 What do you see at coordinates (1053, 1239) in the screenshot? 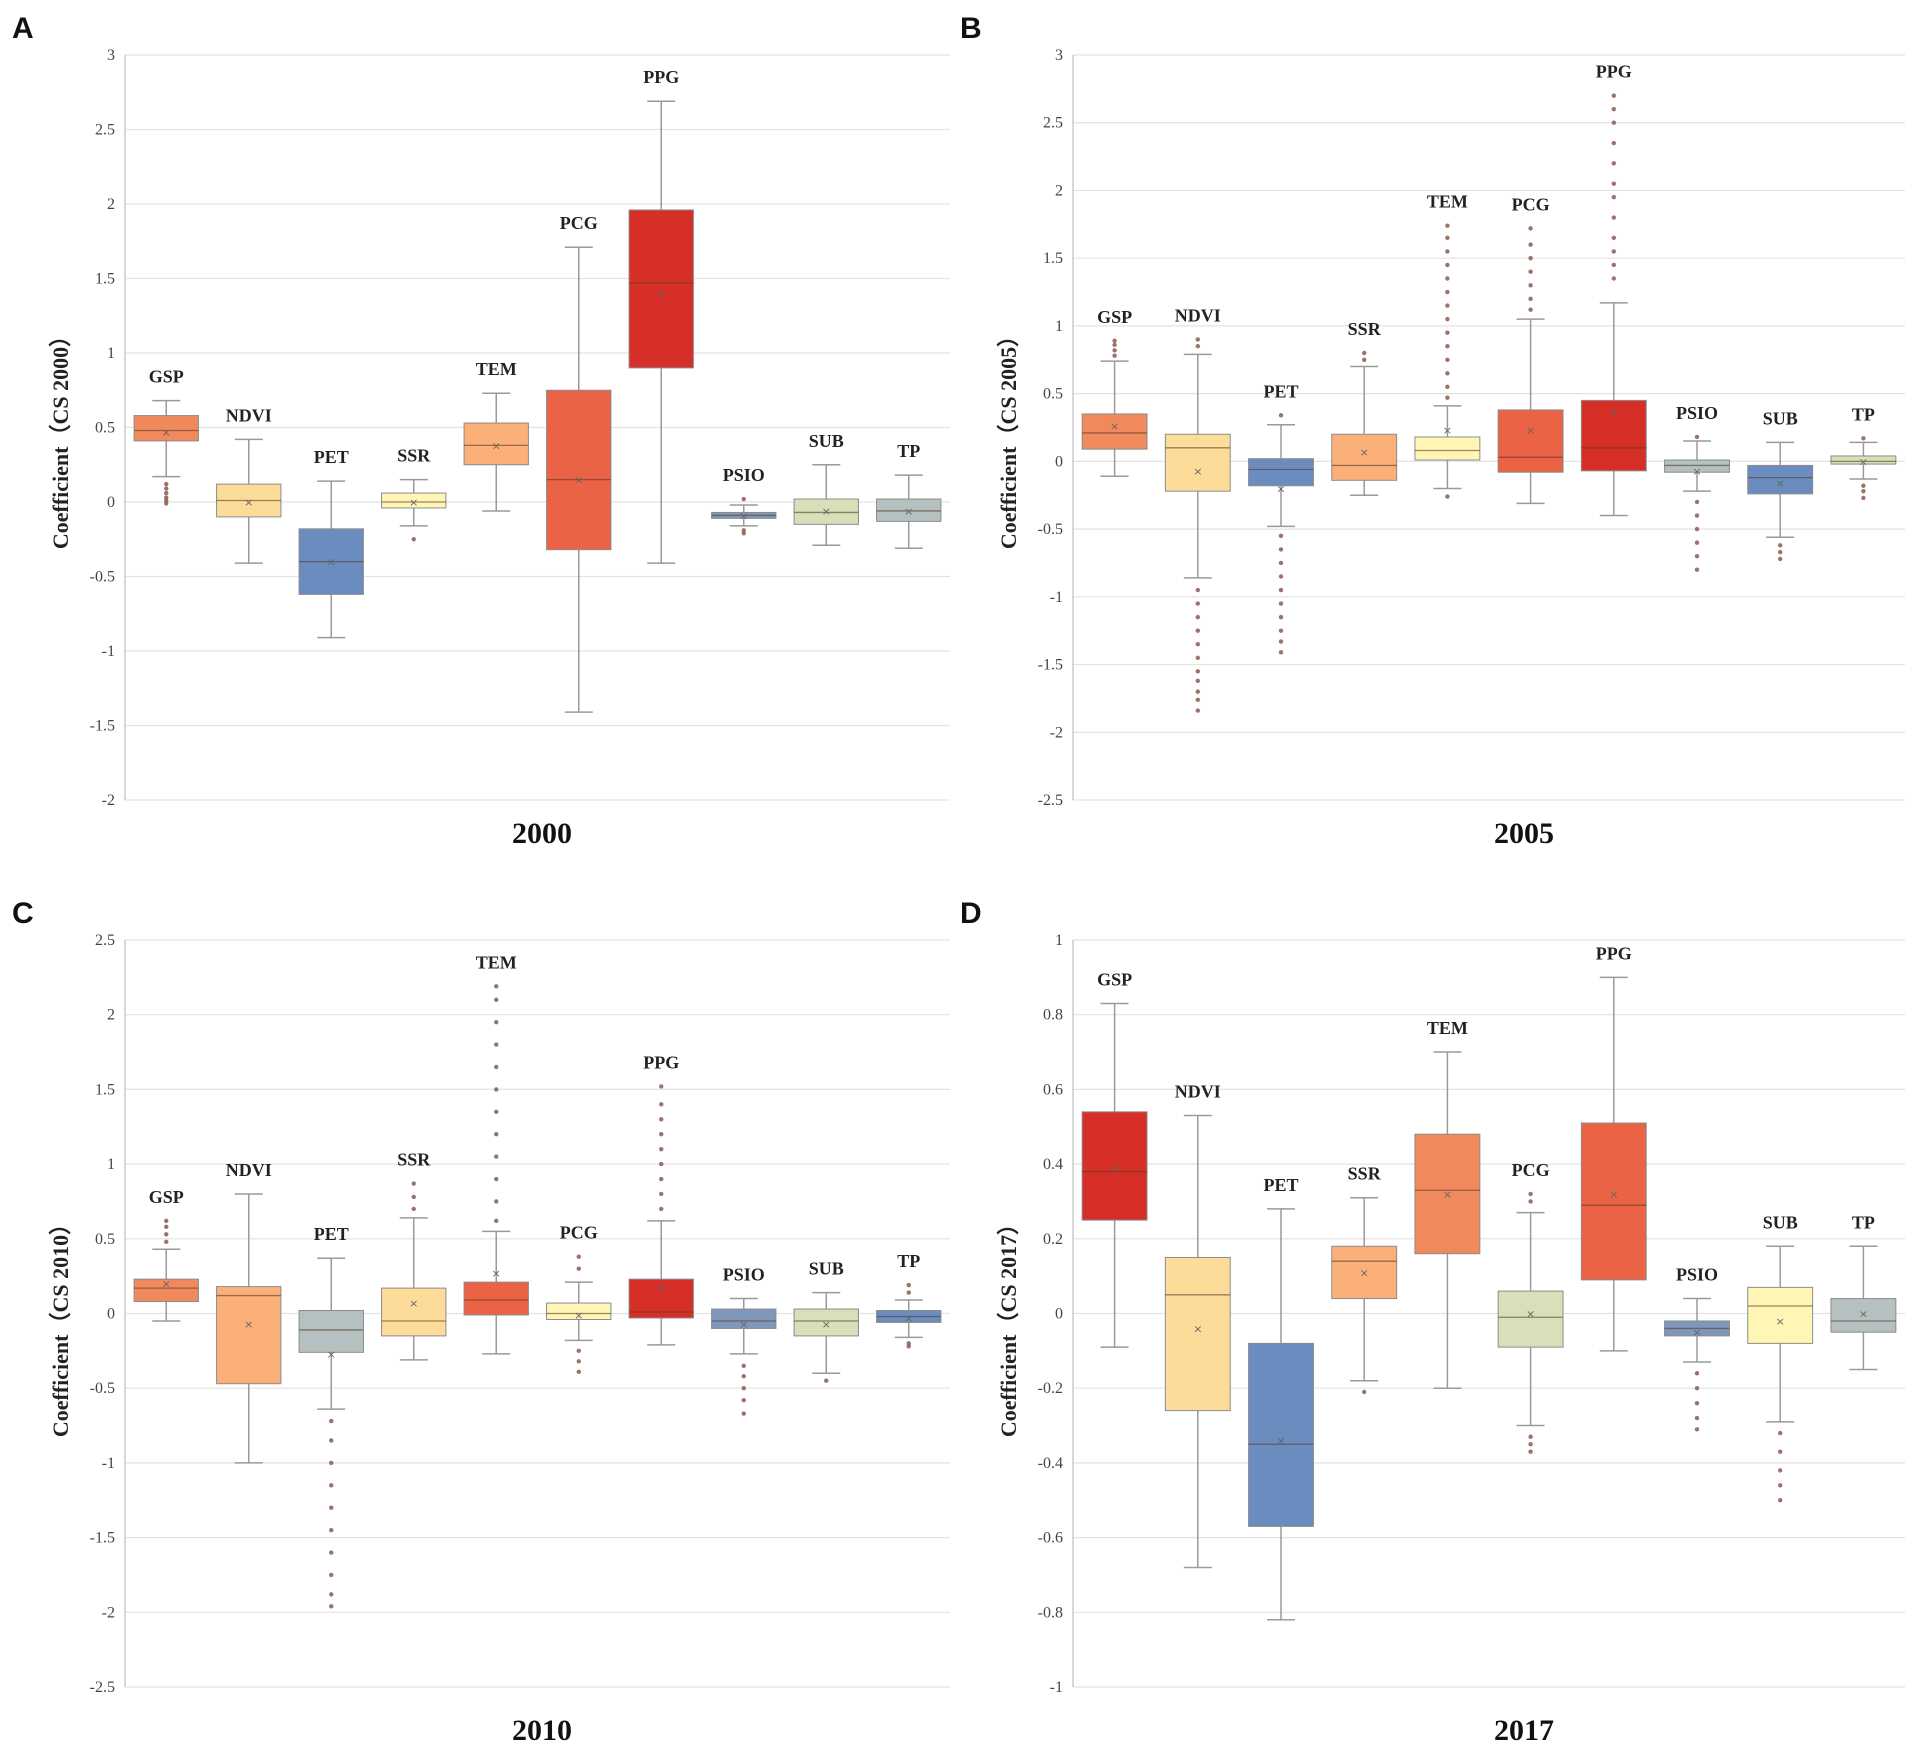
I see `y-tick-label: 0.2` at bounding box center [1053, 1239].